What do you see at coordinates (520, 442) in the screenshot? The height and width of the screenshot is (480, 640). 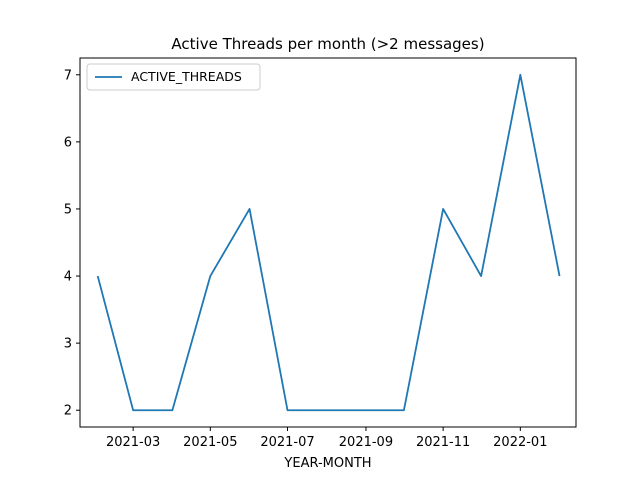 I see `x-tick-label: 2022-01` at bounding box center [520, 442].